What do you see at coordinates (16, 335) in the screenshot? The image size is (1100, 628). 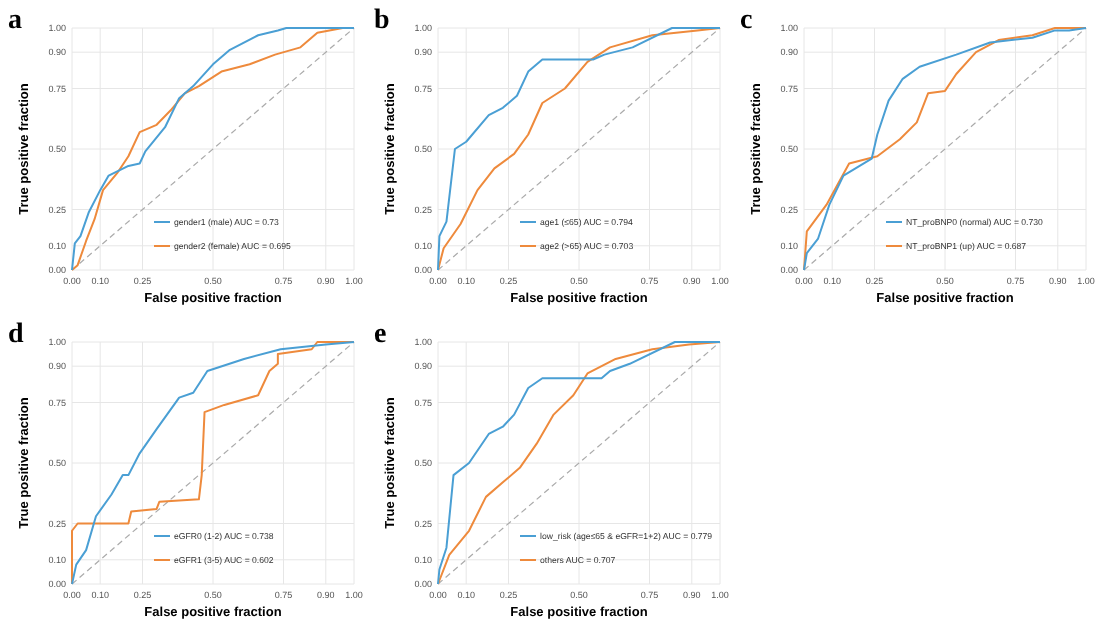 I see `chart-title: d` at bounding box center [16, 335].